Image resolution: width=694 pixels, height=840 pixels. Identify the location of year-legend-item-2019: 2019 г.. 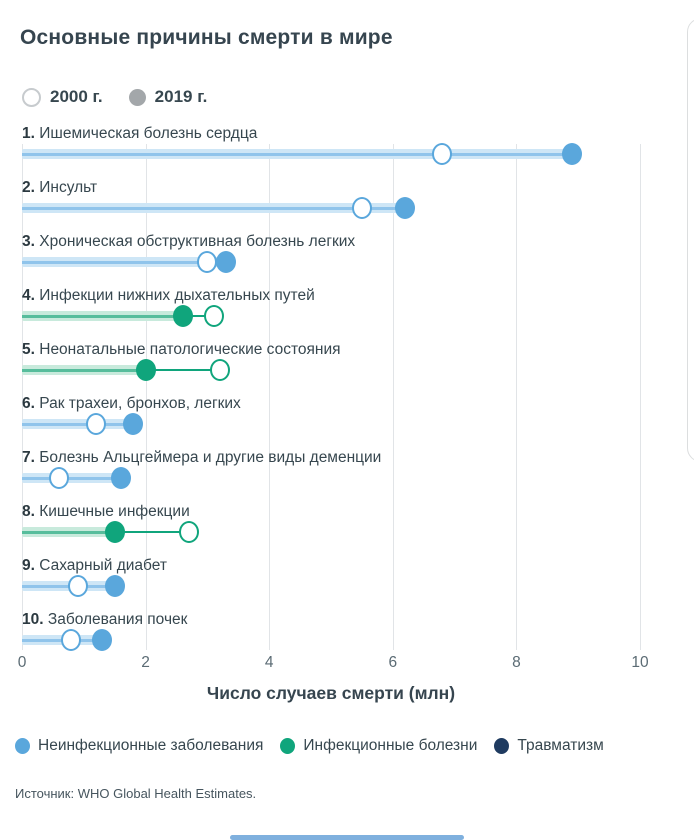
(168, 97).